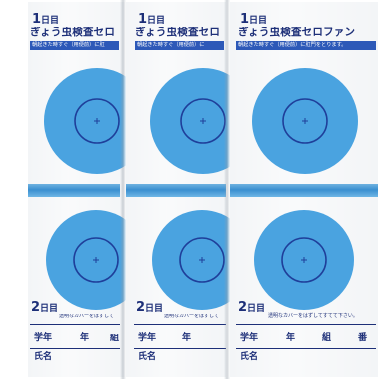 This screenshot has height=379, width=389. What do you see at coordinates (74, 45) in the screenshot?
I see `instruction-bar: 朝起きた時すぐ（用便前）に肛` at bounding box center [74, 45].